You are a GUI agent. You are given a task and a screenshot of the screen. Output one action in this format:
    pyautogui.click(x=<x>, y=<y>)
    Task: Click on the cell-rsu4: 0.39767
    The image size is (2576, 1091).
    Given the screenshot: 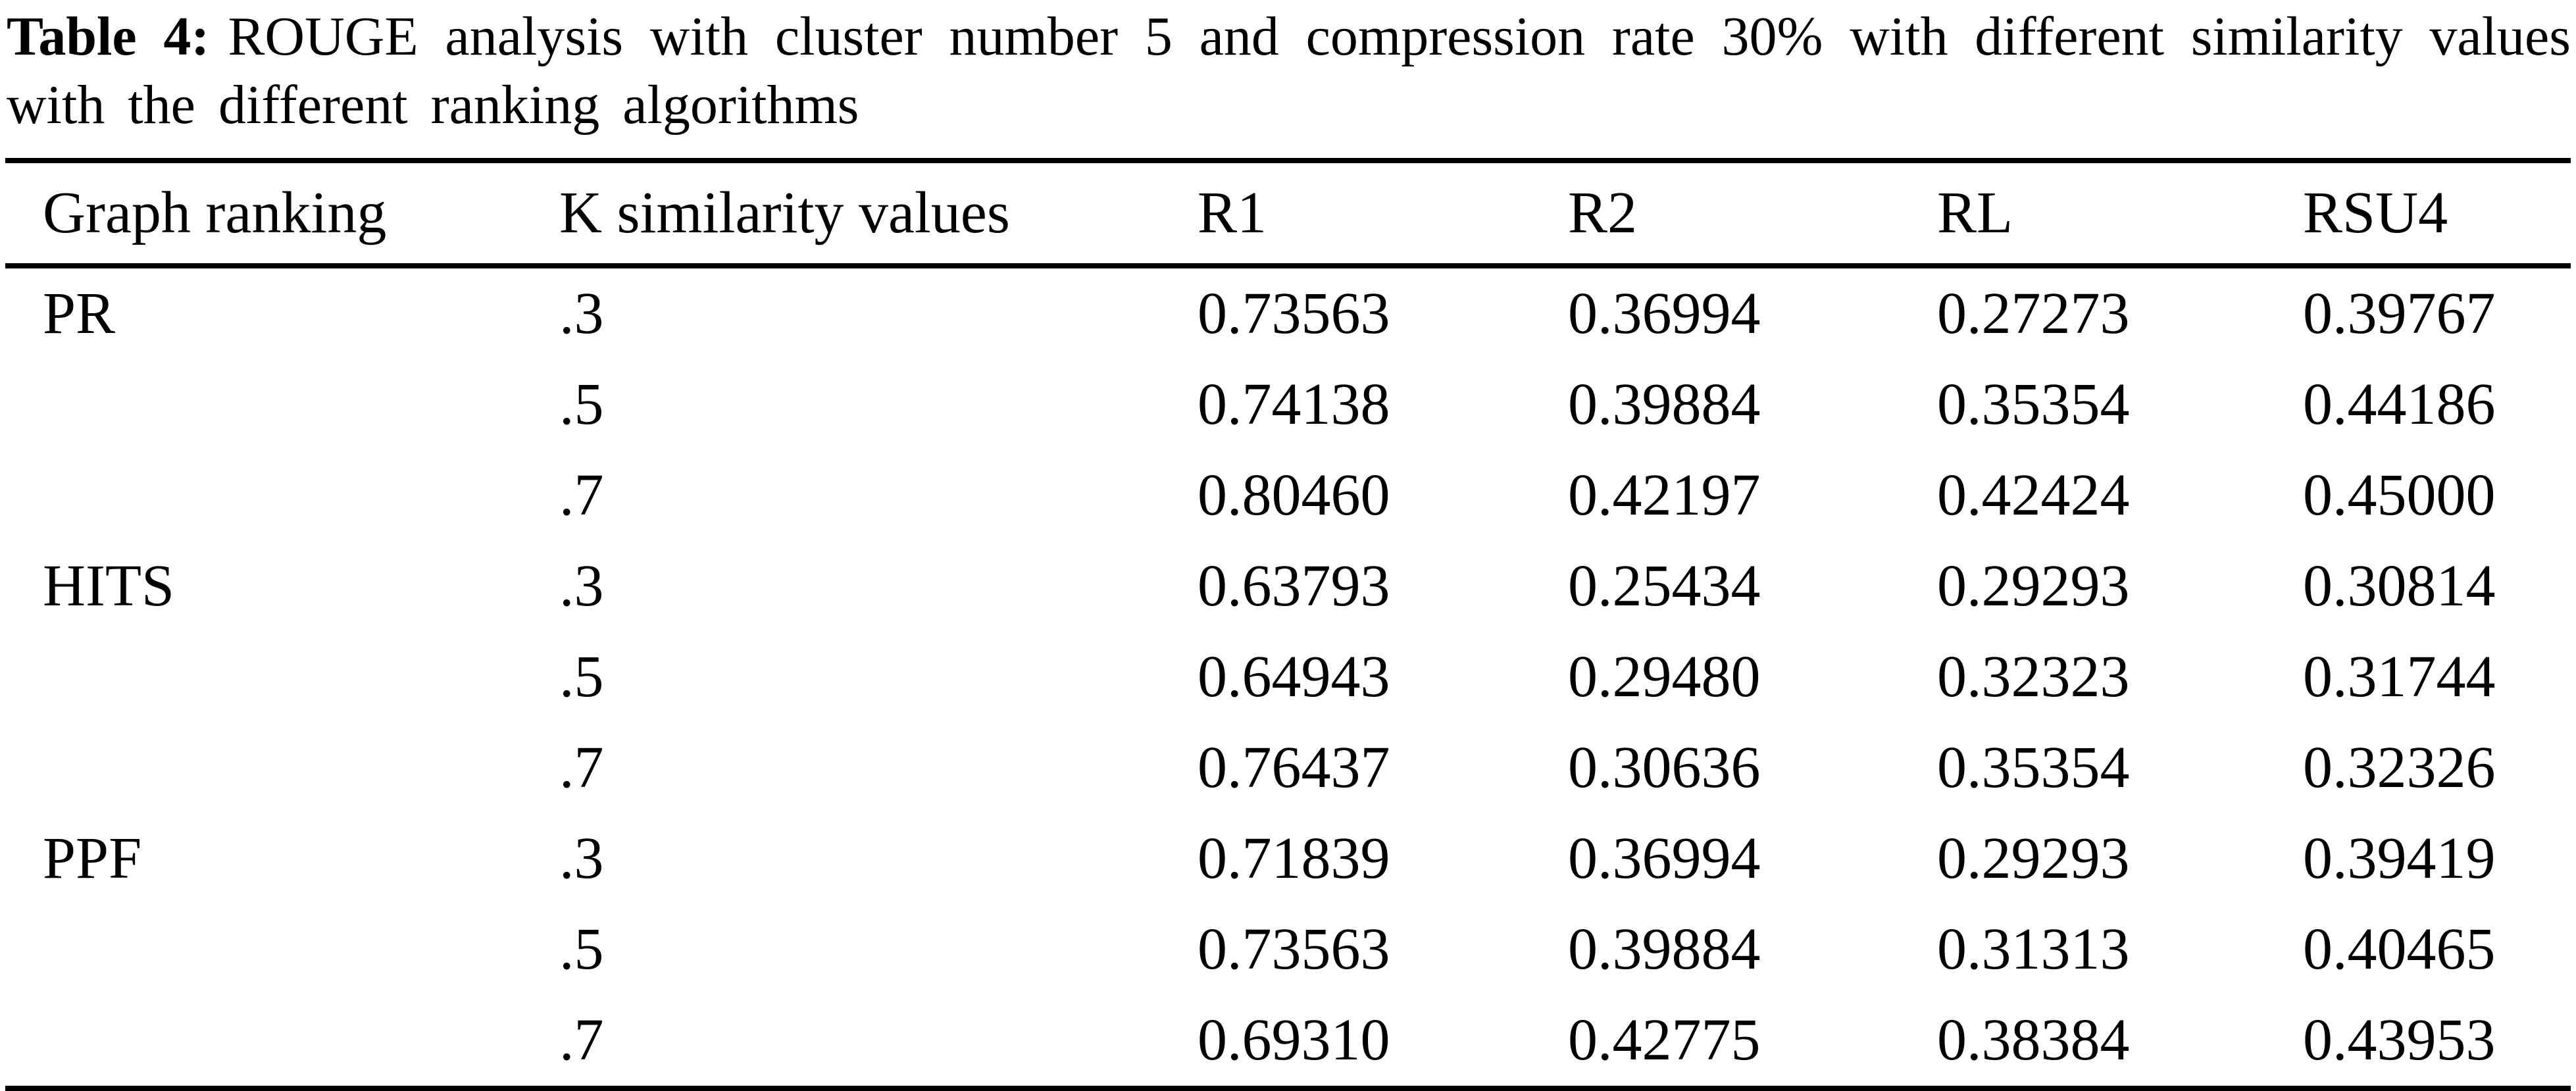 What is the action you would take?
    pyautogui.click(x=2399, y=313)
    